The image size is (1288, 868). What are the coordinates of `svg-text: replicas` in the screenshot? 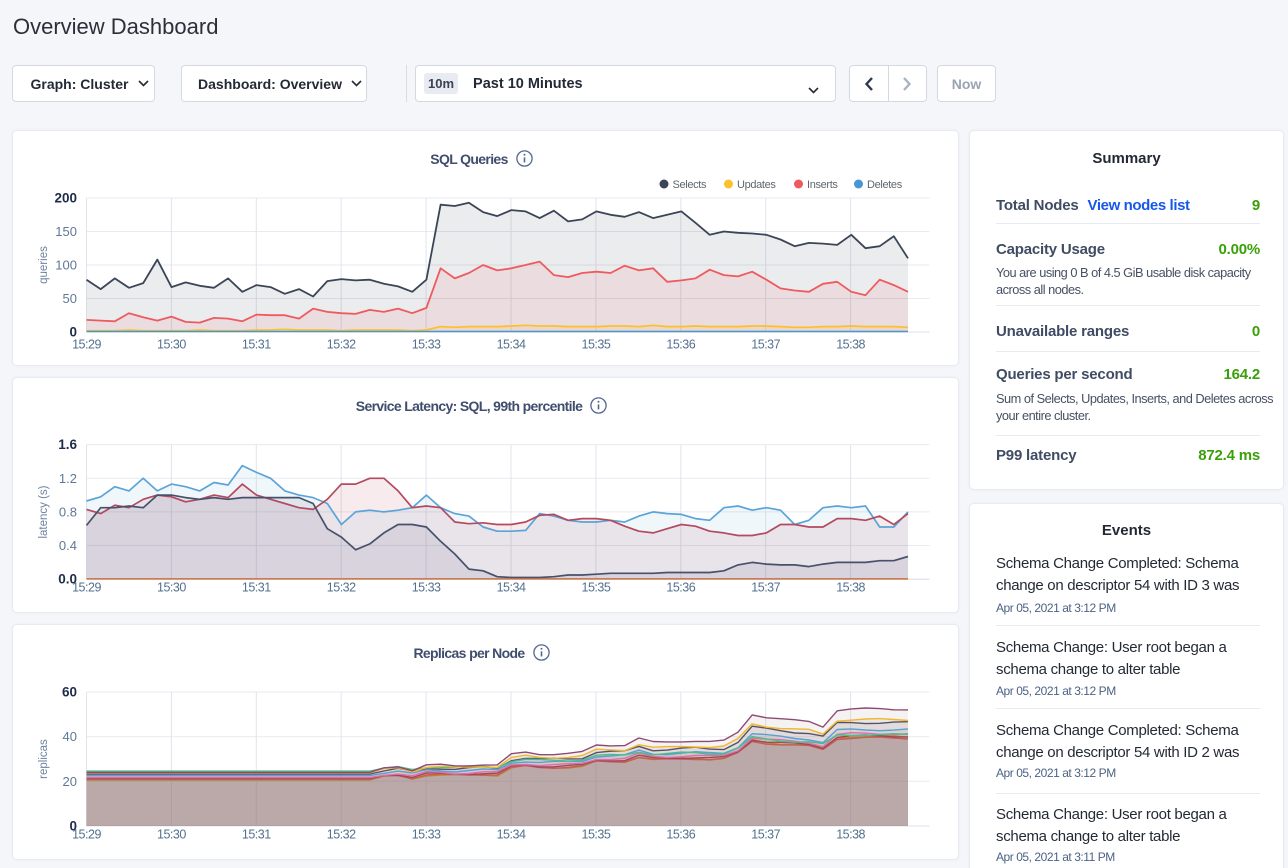 It's located at (44, 759).